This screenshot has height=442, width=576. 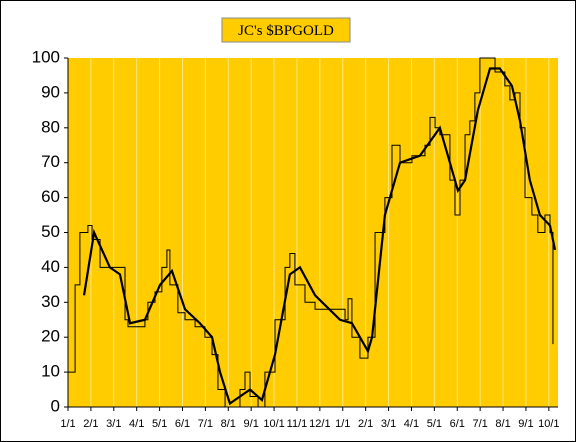 I want to click on chart-title: JC's $BPGOLD, so click(x=286, y=31).